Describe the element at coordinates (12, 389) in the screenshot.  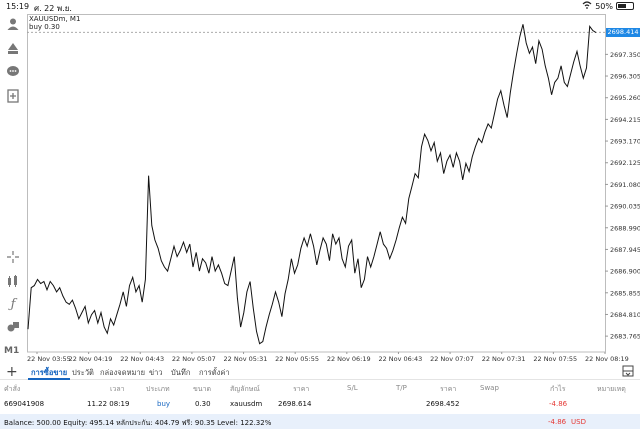
I see `col-order: คำสั่ง` at that location.